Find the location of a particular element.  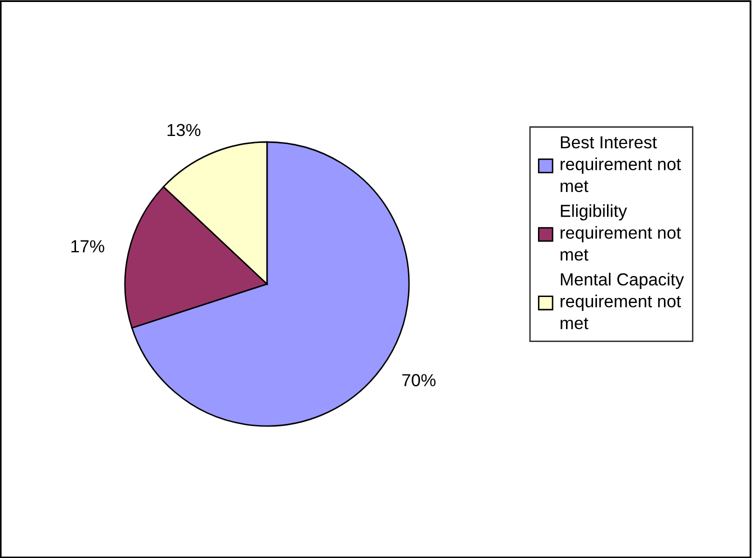

data-label: 17% is located at coordinates (87, 246).